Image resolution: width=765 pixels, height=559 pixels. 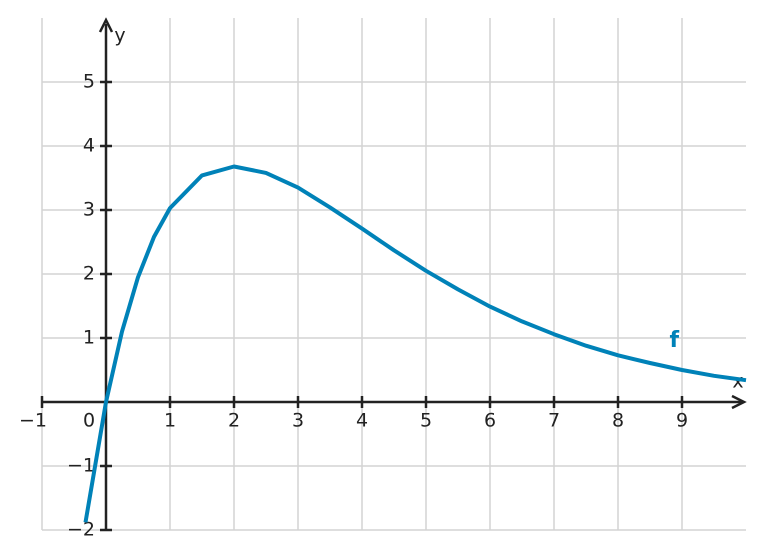 I want to click on x-tick-label: 5, so click(x=426, y=421).